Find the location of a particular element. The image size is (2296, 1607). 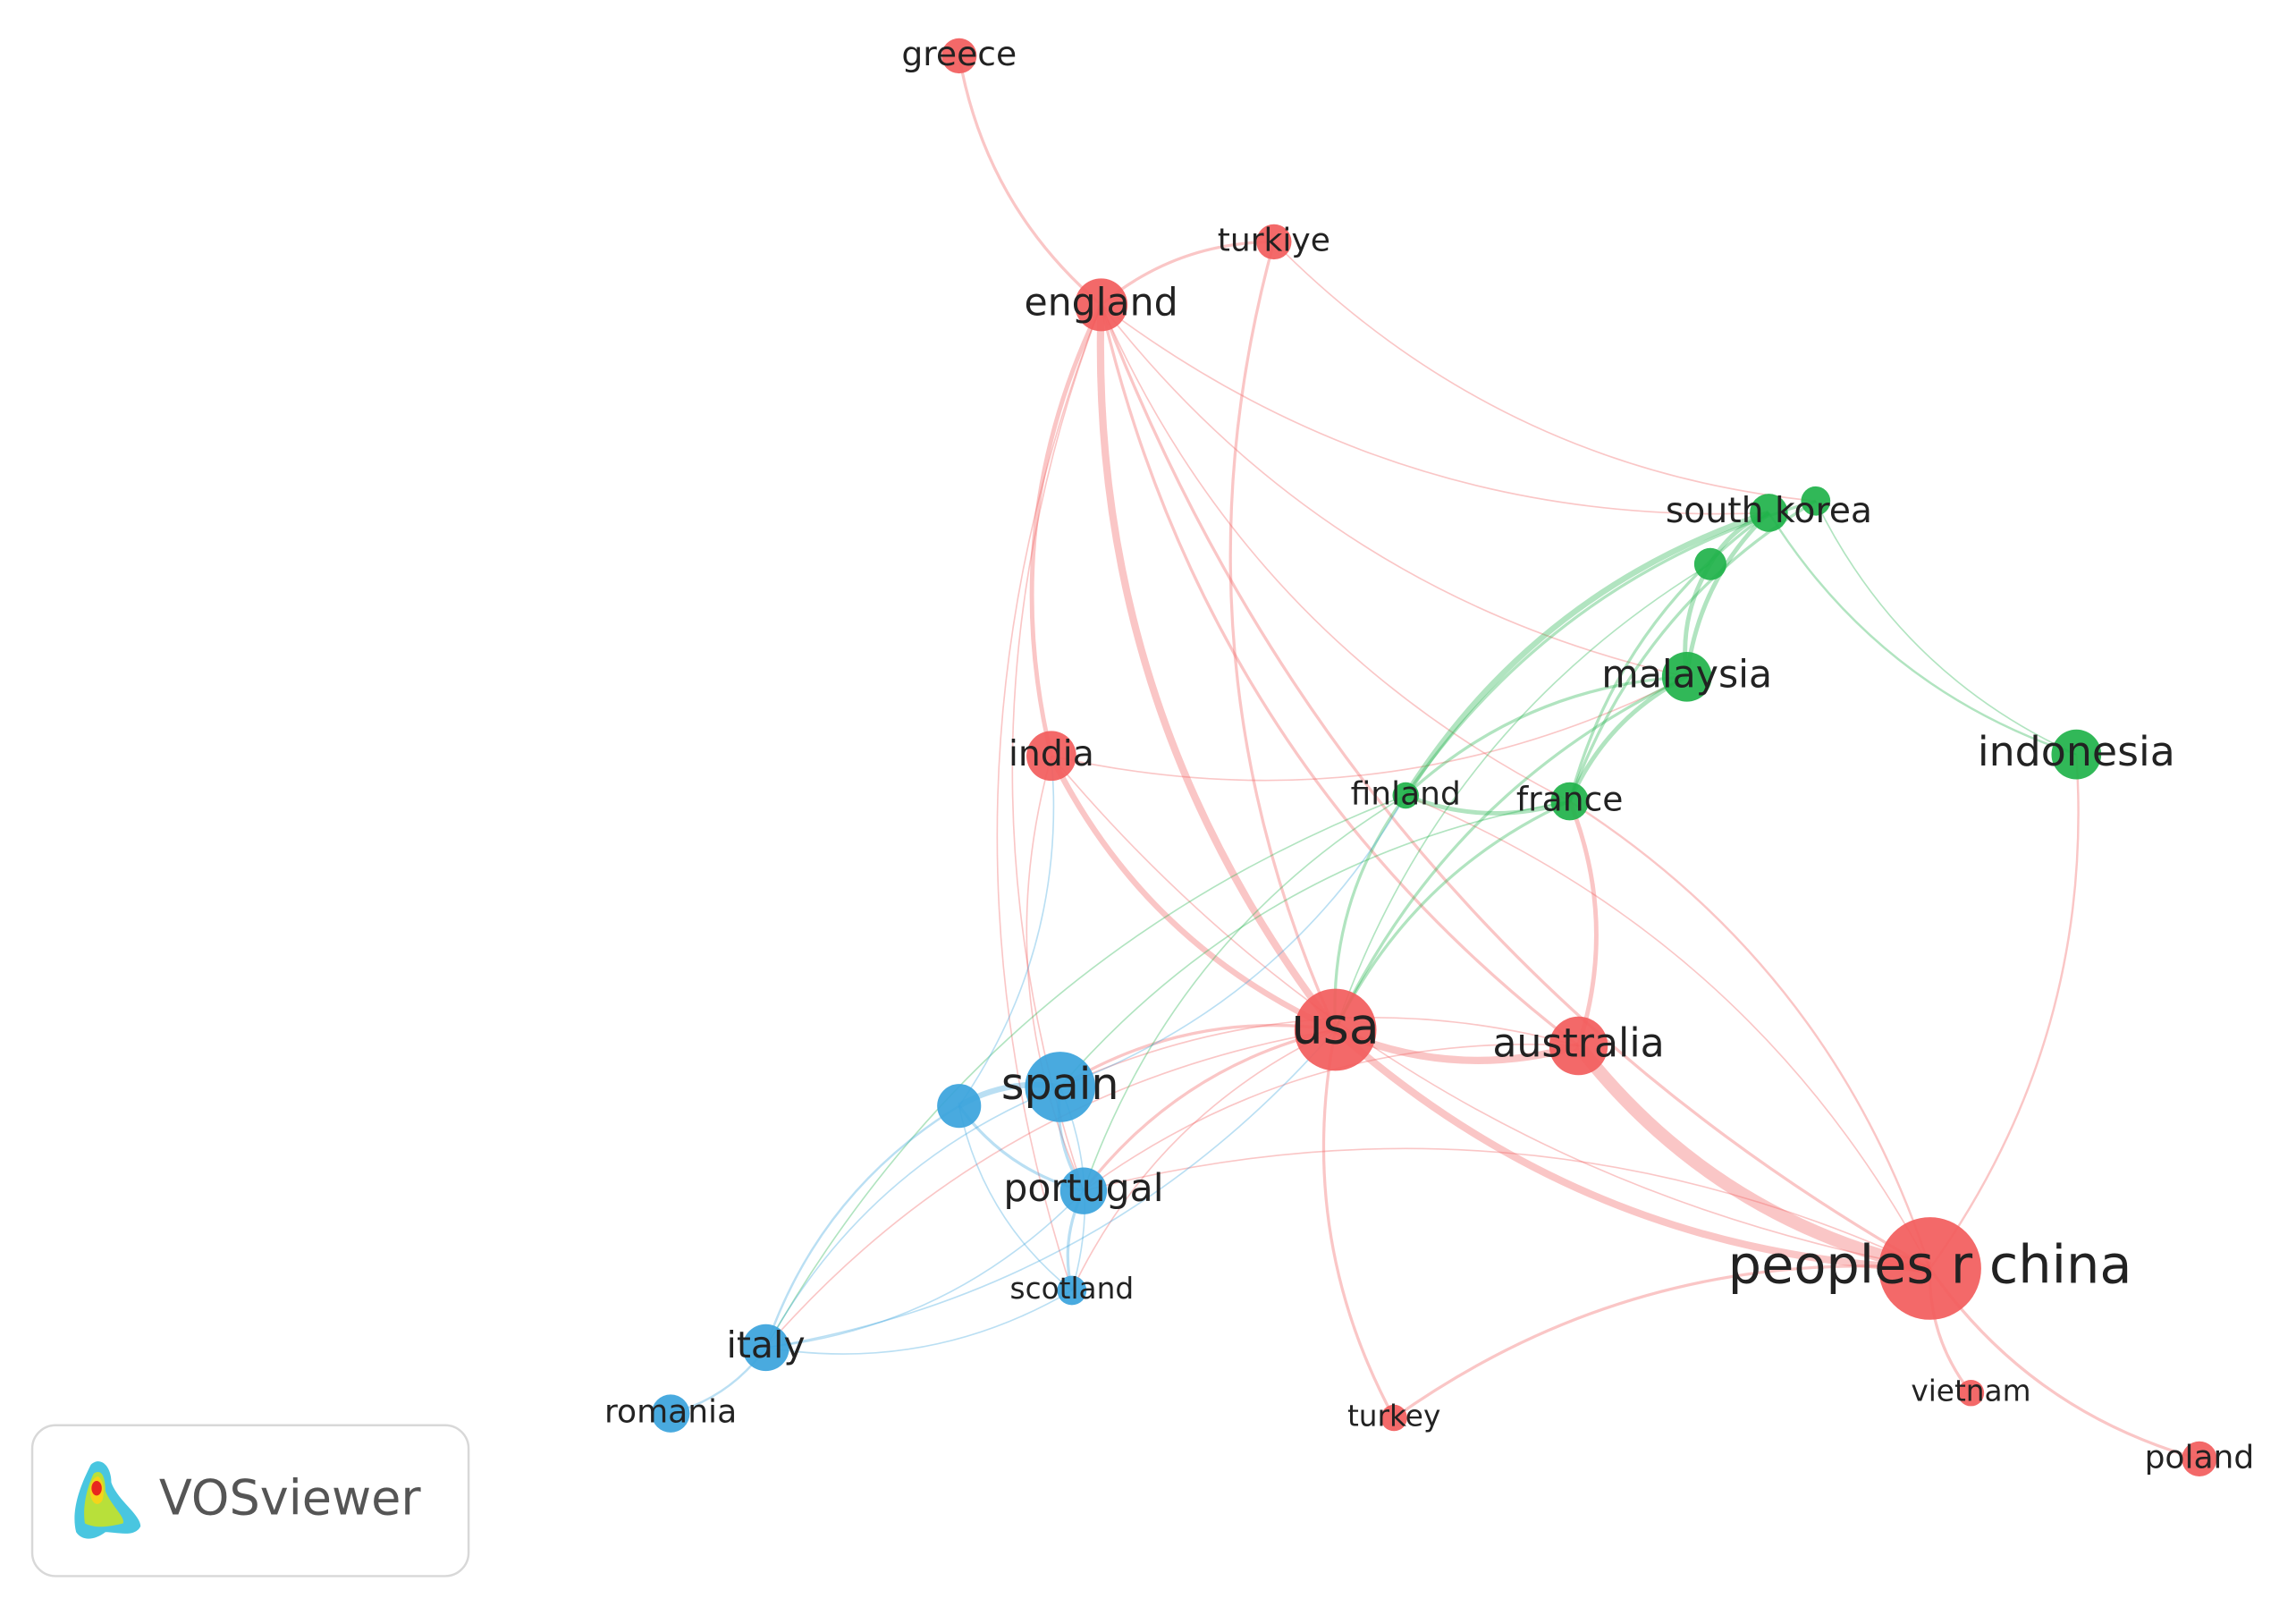

node-label: england is located at coordinates (1101, 302).